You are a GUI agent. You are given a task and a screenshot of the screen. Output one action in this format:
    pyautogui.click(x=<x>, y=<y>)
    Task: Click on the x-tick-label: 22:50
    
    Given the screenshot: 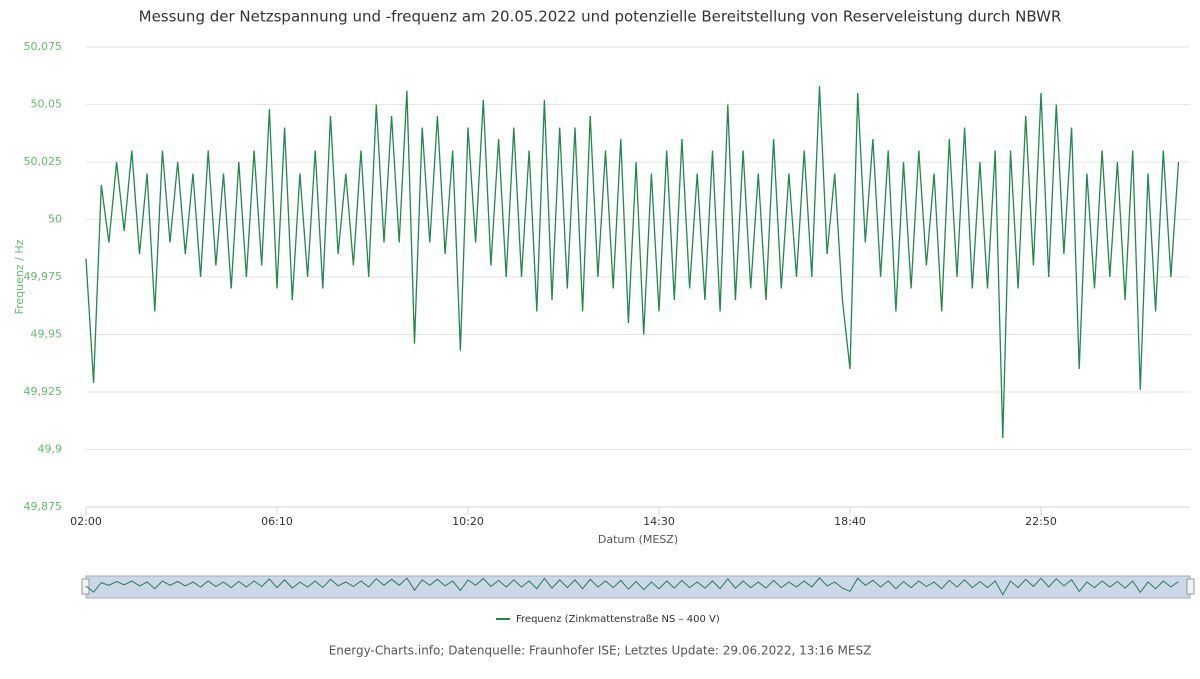 What is the action you would take?
    pyautogui.click(x=1041, y=521)
    